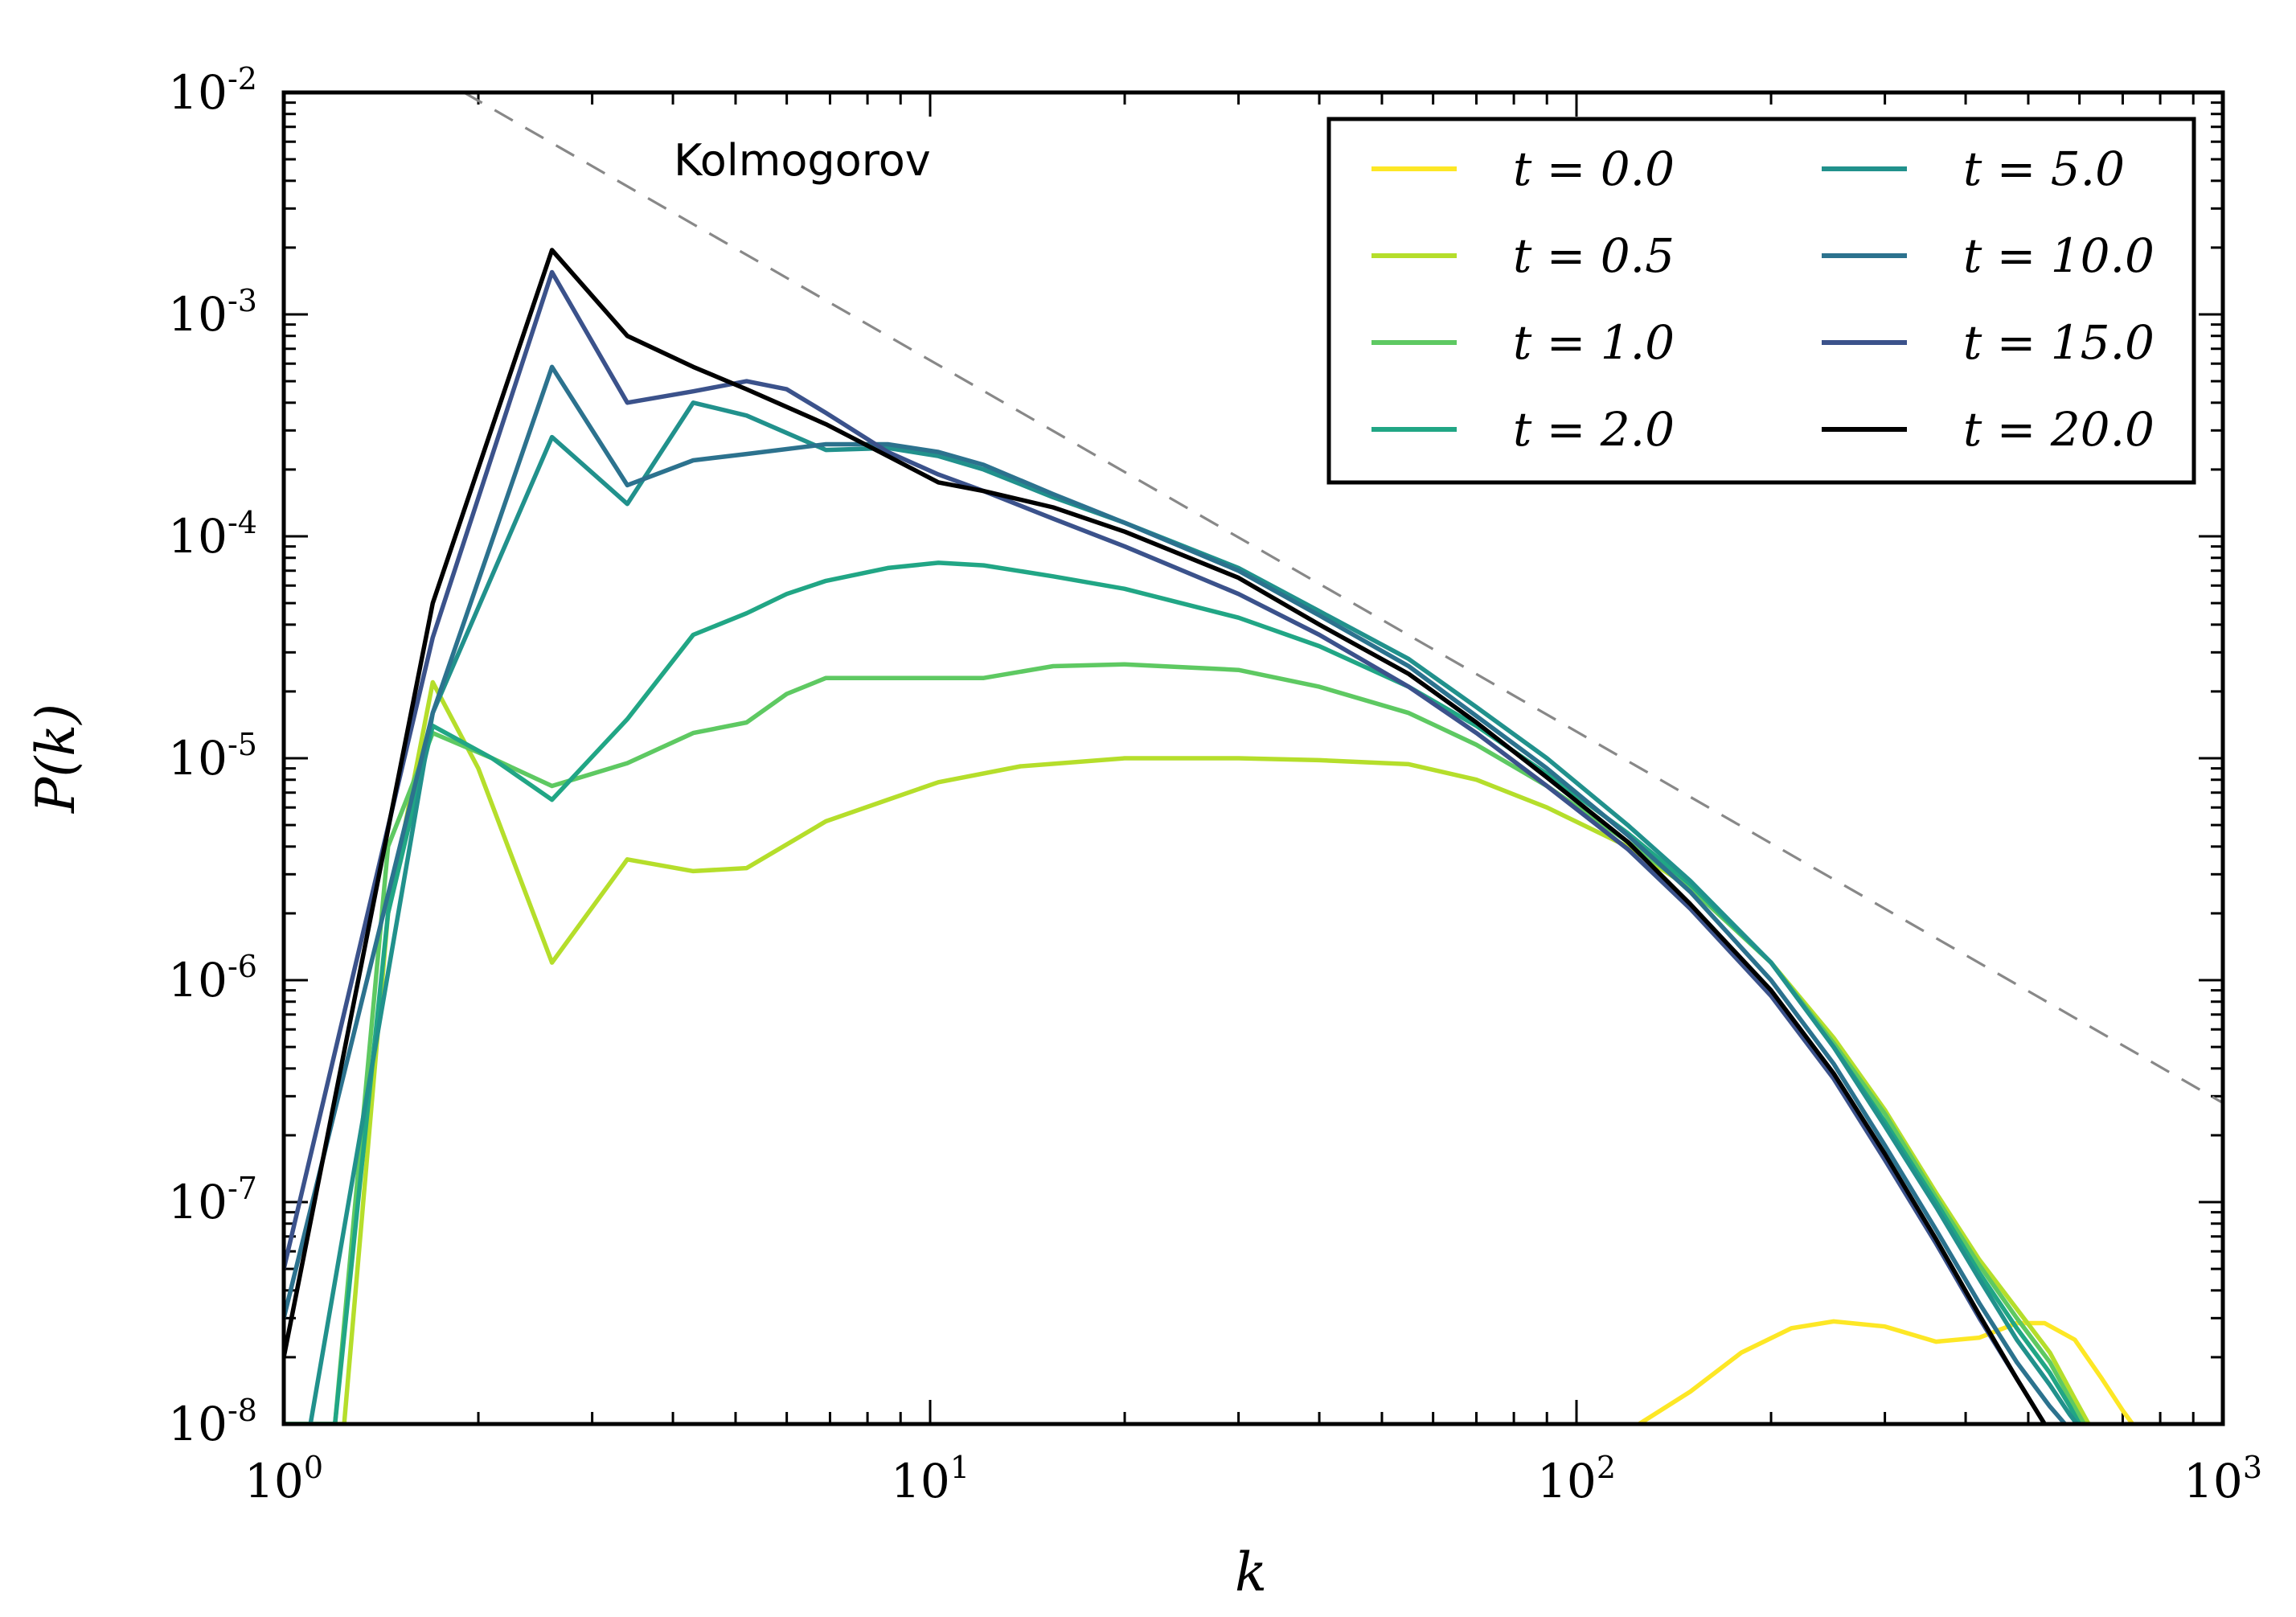 Image resolution: width=2296 pixels, height=1617 pixels. What do you see at coordinates (2044, 169) in the screenshot?
I see `legend-label: t = 5.0` at bounding box center [2044, 169].